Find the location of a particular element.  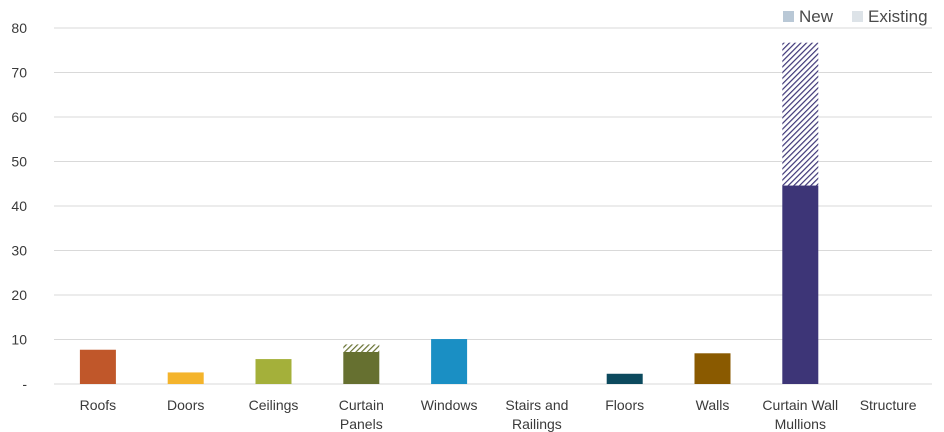

x-tick-label: Curtain is located at coordinates (361, 405).